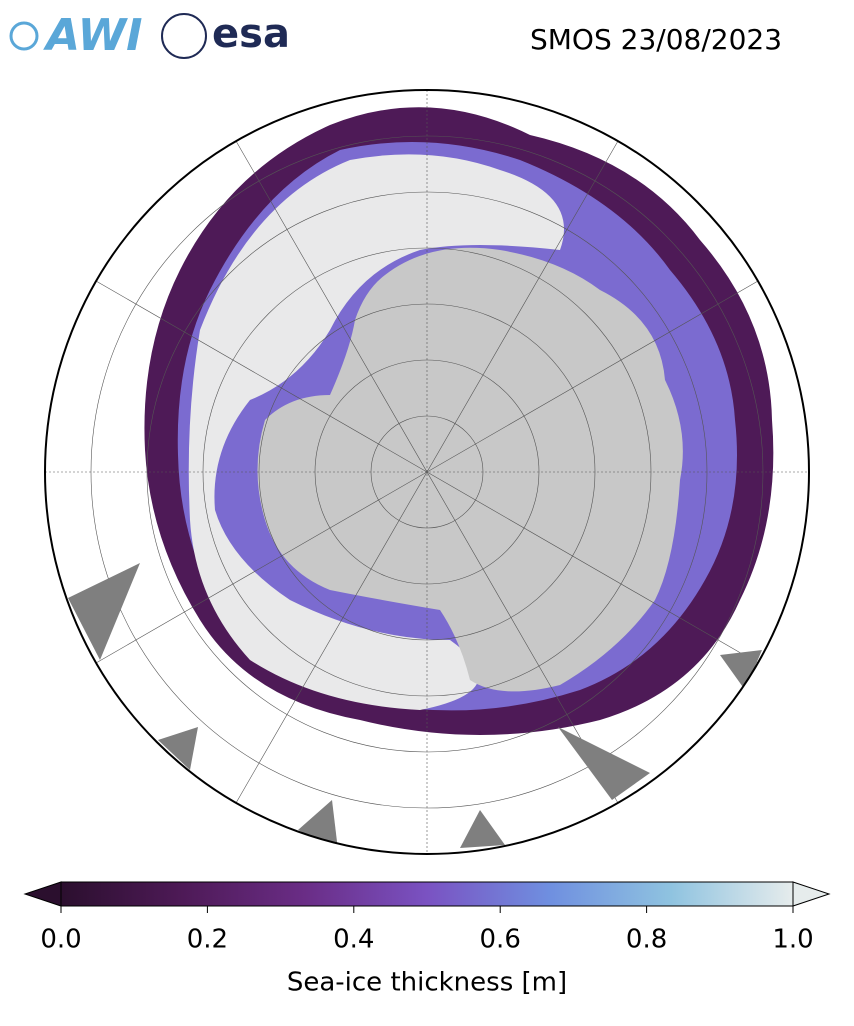  What do you see at coordinates (60, 940) in the screenshot?
I see `colorbar-tick-label: 0.0` at bounding box center [60, 940].